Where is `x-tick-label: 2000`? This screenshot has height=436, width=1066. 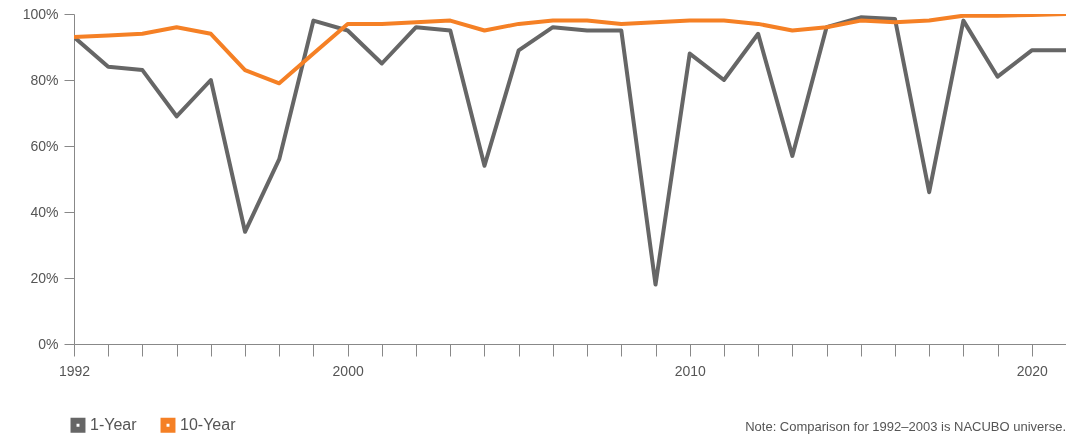
x-tick-label: 2000 is located at coordinates (348, 370).